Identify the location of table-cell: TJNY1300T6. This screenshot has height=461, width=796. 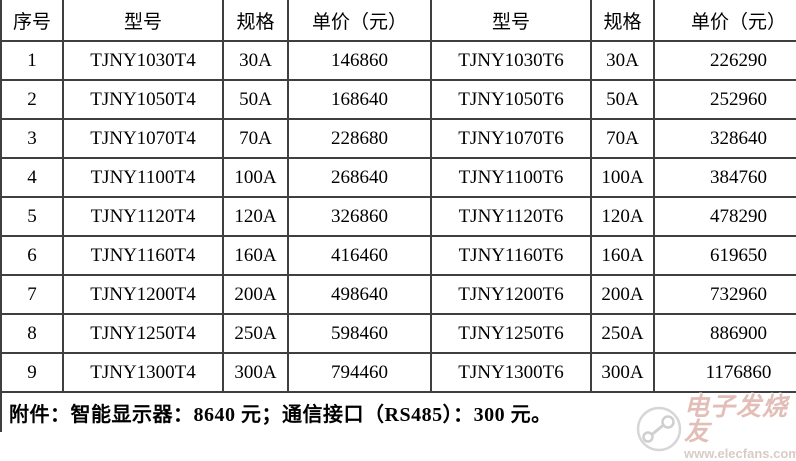
(511, 372).